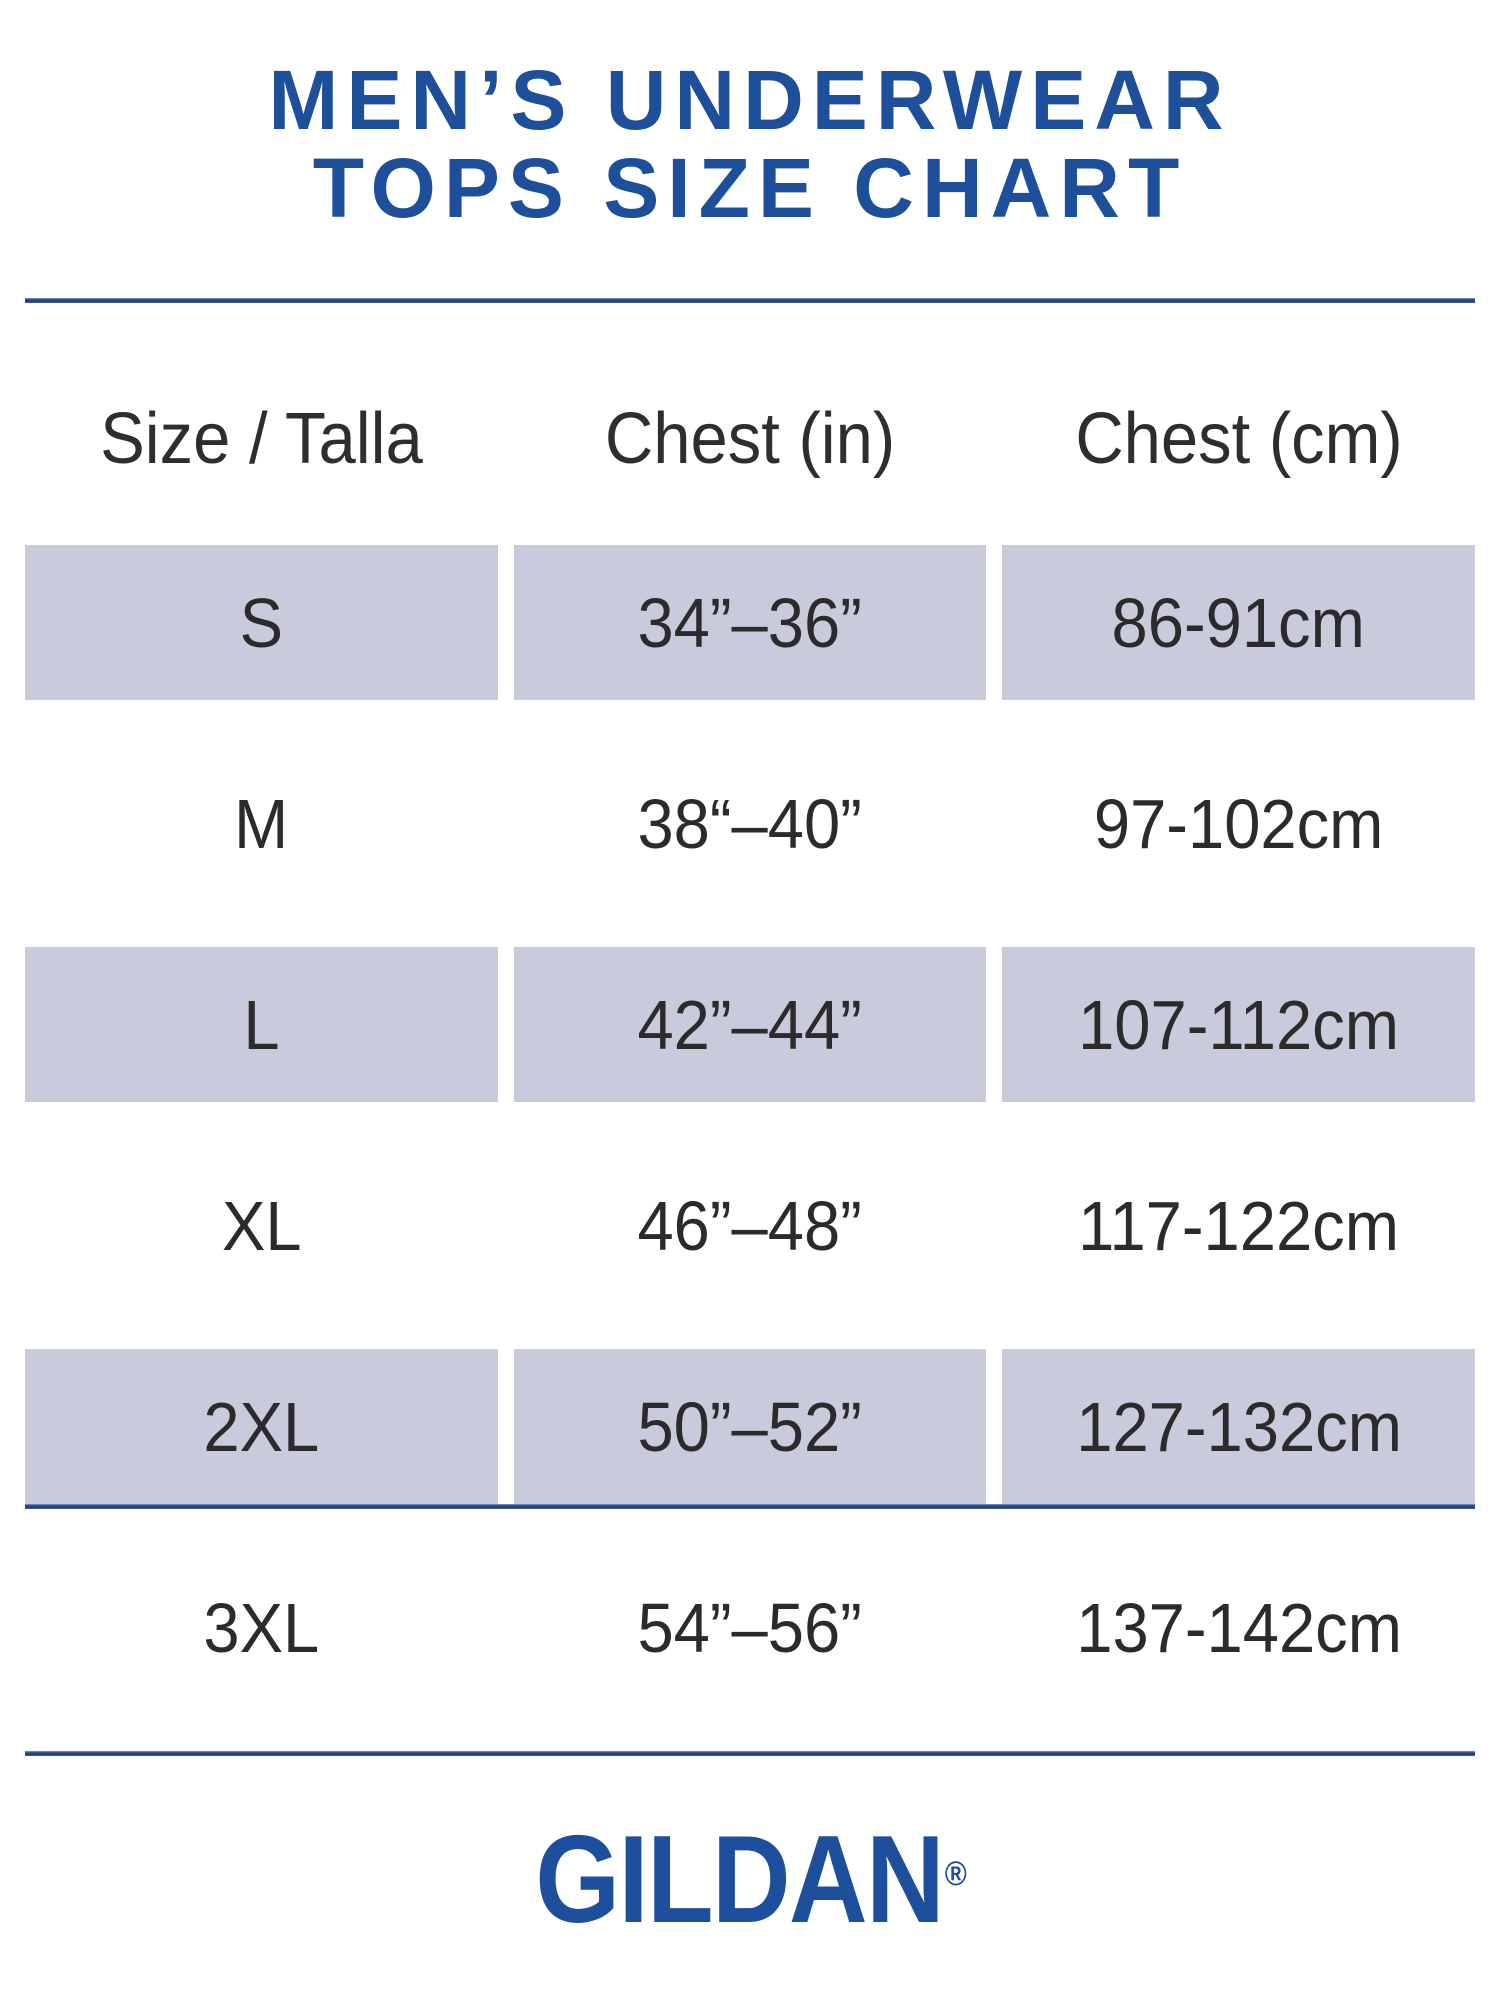 This screenshot has width=1500, height=2000. What do you see at coordinates (750, 1506) in the screenshot?
I see `mid-rule-divider` at bounding box center [750, 1506].